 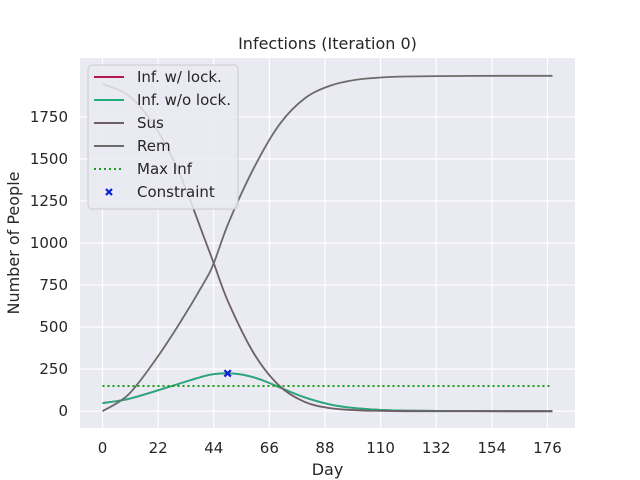 I want to click on legend-label-rem: Rem, so click(x=154, y=146).